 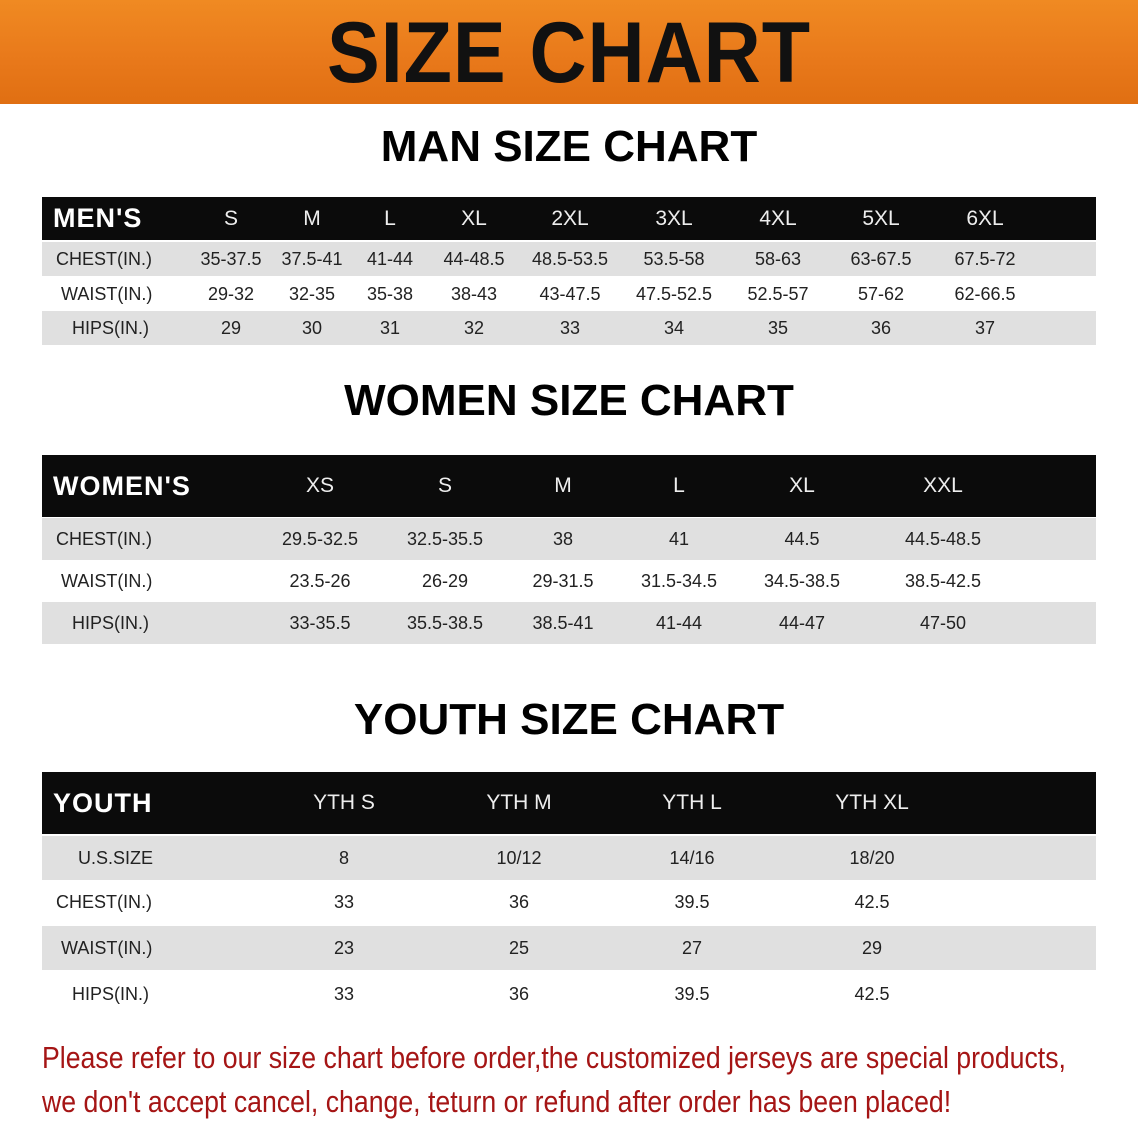 I want to click on row-label: U.S.SIZE, so click(x=116, y=857).